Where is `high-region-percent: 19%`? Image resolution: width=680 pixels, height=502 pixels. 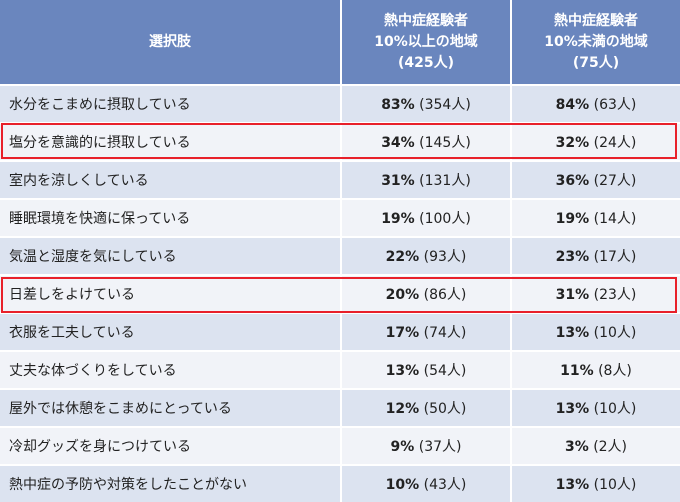 high-region-percent: 19% is located at coordinates (398, 219).